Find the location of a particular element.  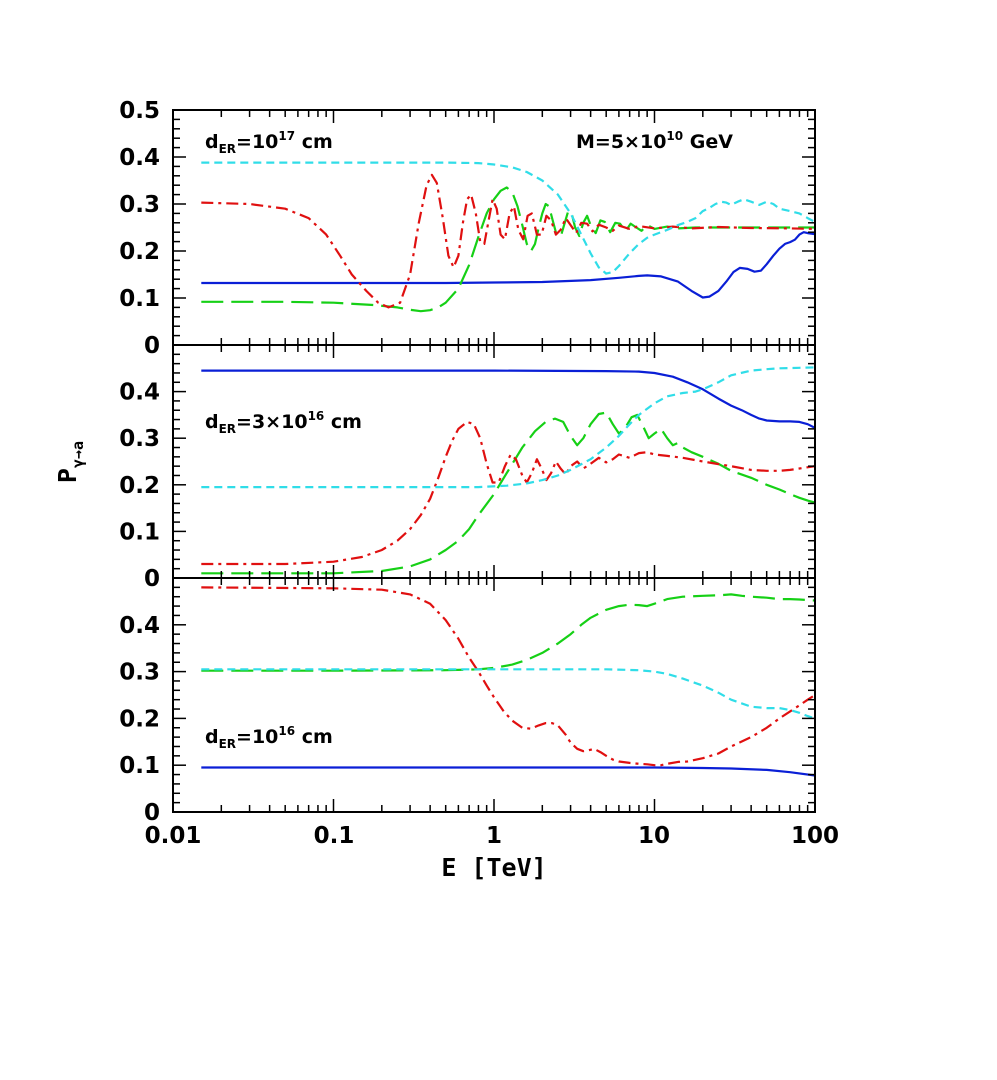

y-tick-label-panel-3: 0.4 is located at coordinates (139, 626).